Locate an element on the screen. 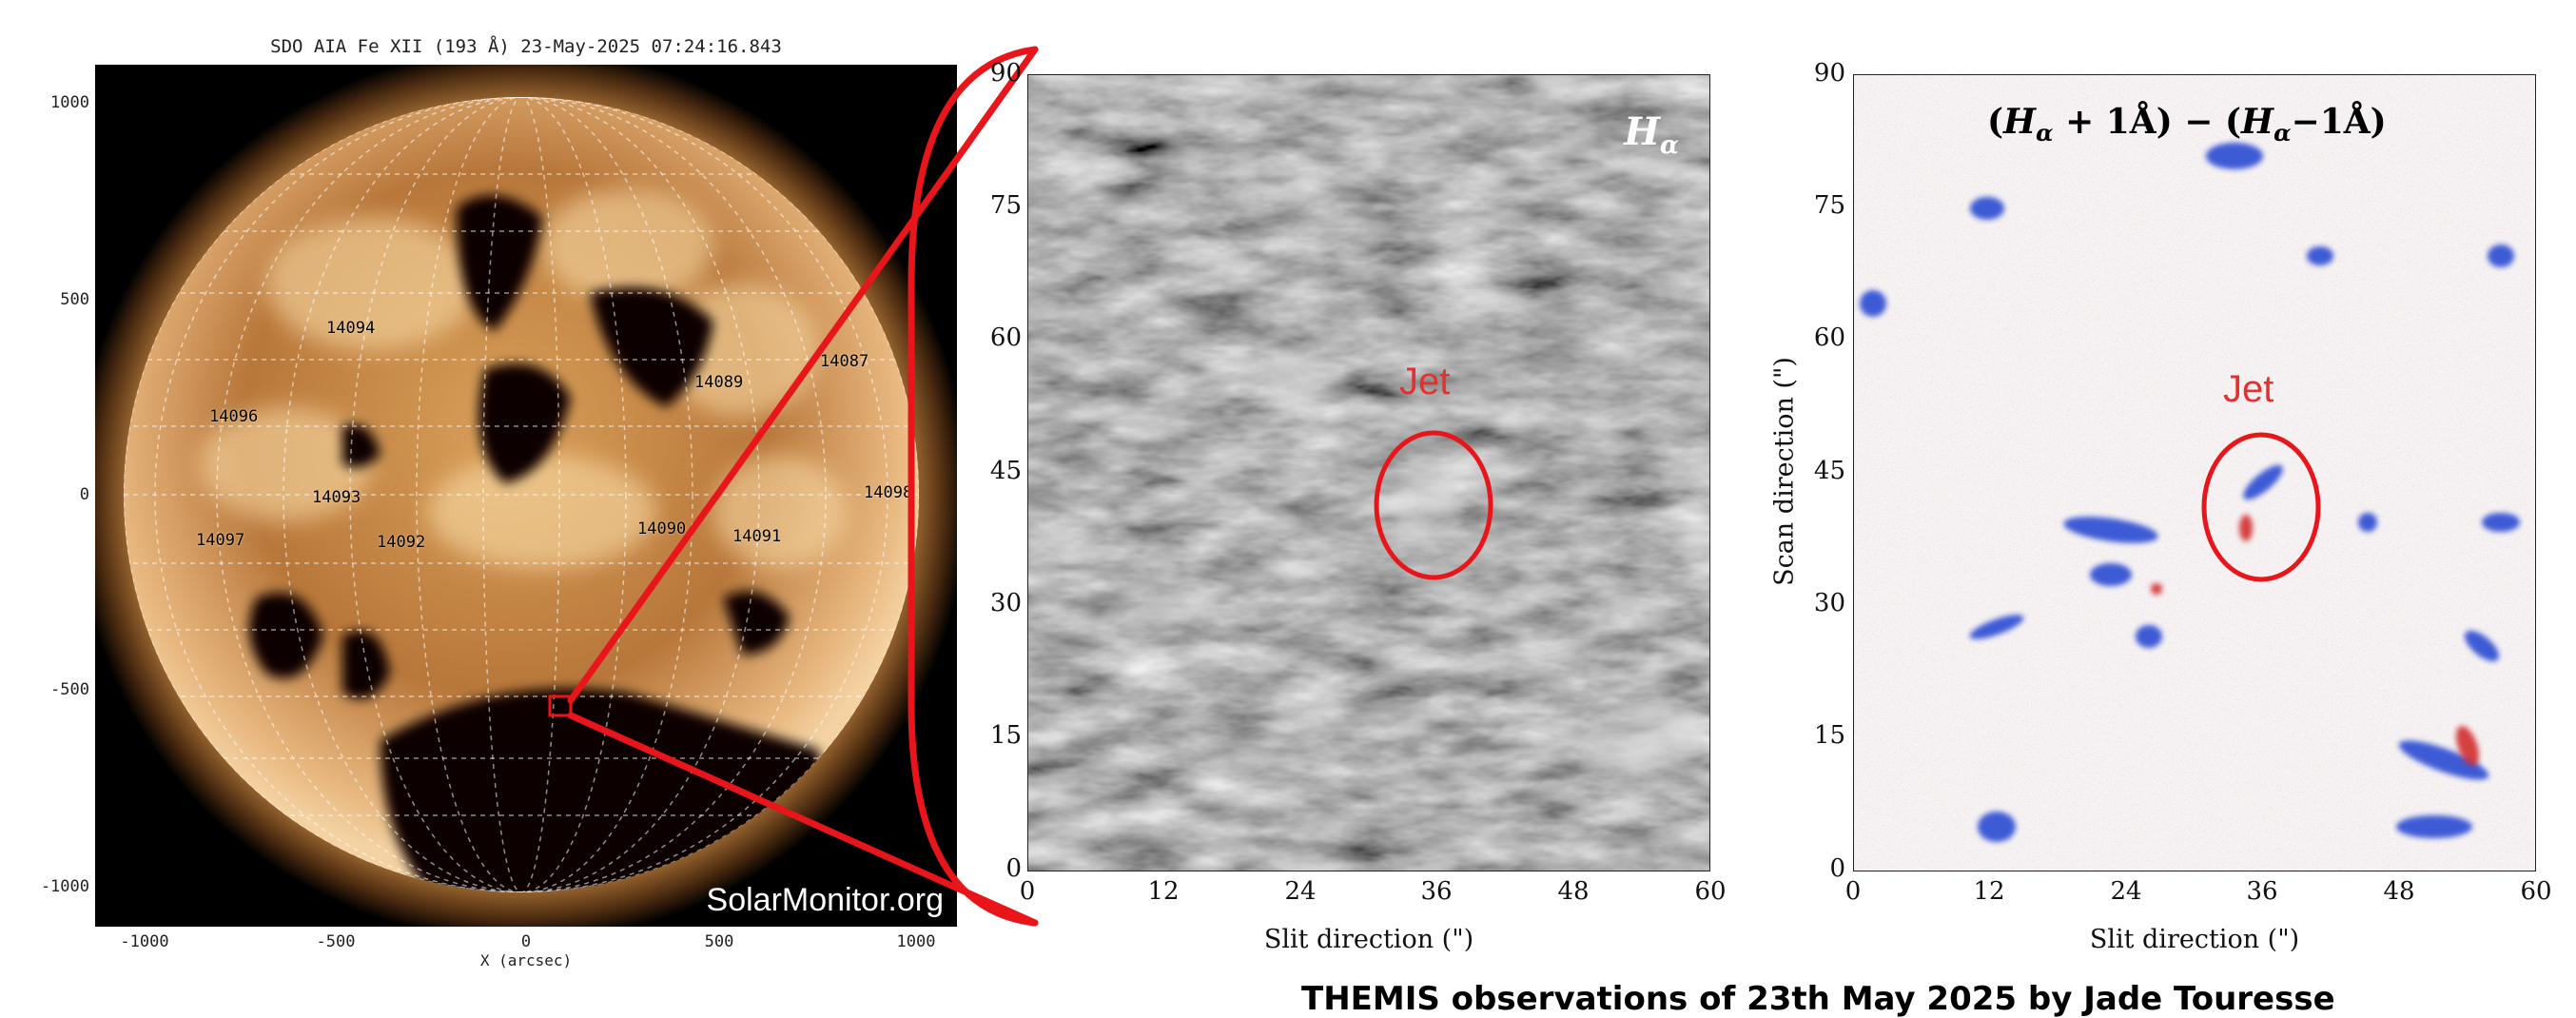 The image size is (2576, 1018). halpha-jet-label: Jet is located at coordinates (1425, 381).